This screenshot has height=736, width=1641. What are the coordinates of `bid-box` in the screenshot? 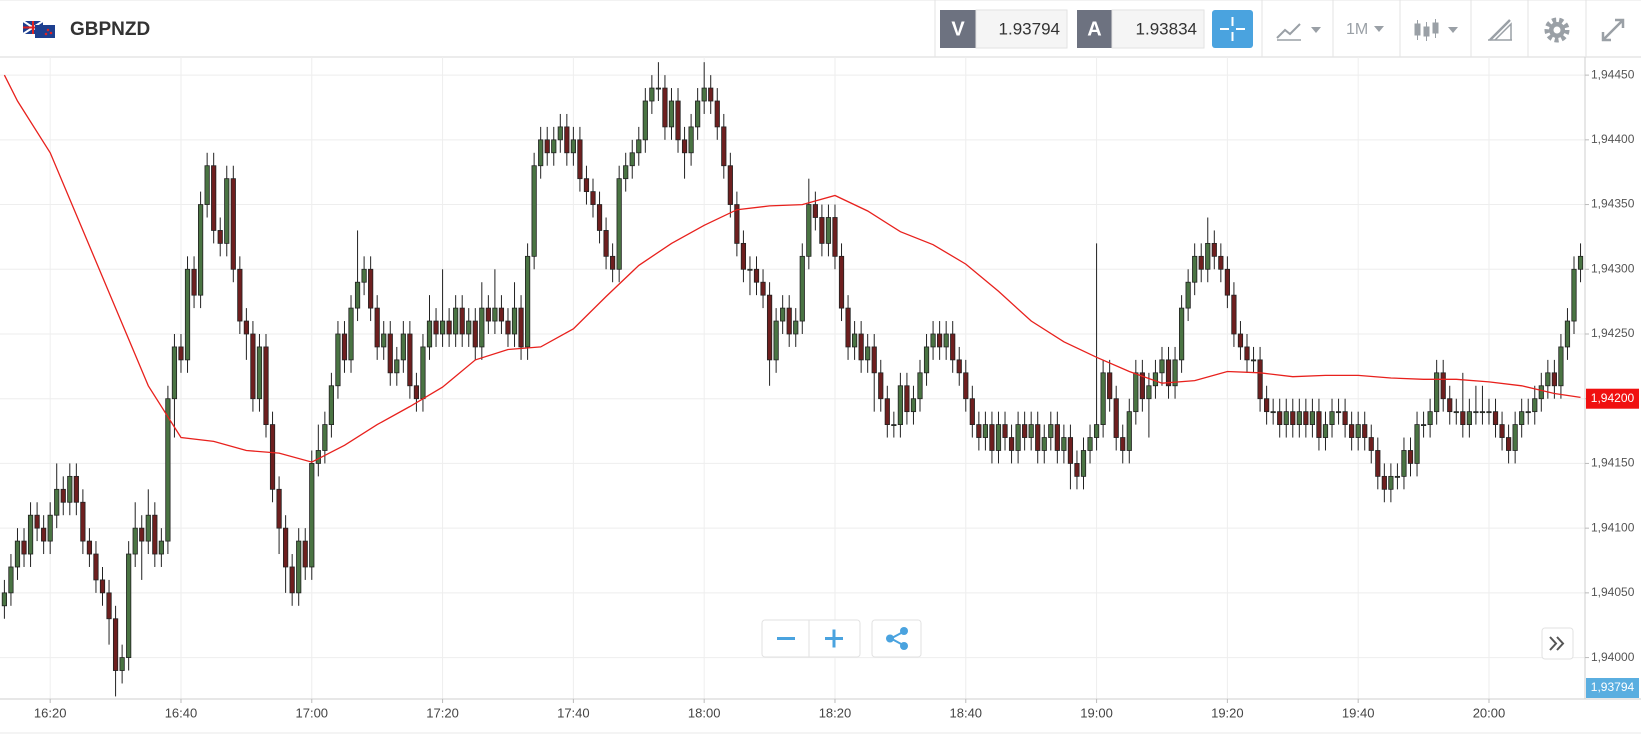 It's located at (1021, 29).